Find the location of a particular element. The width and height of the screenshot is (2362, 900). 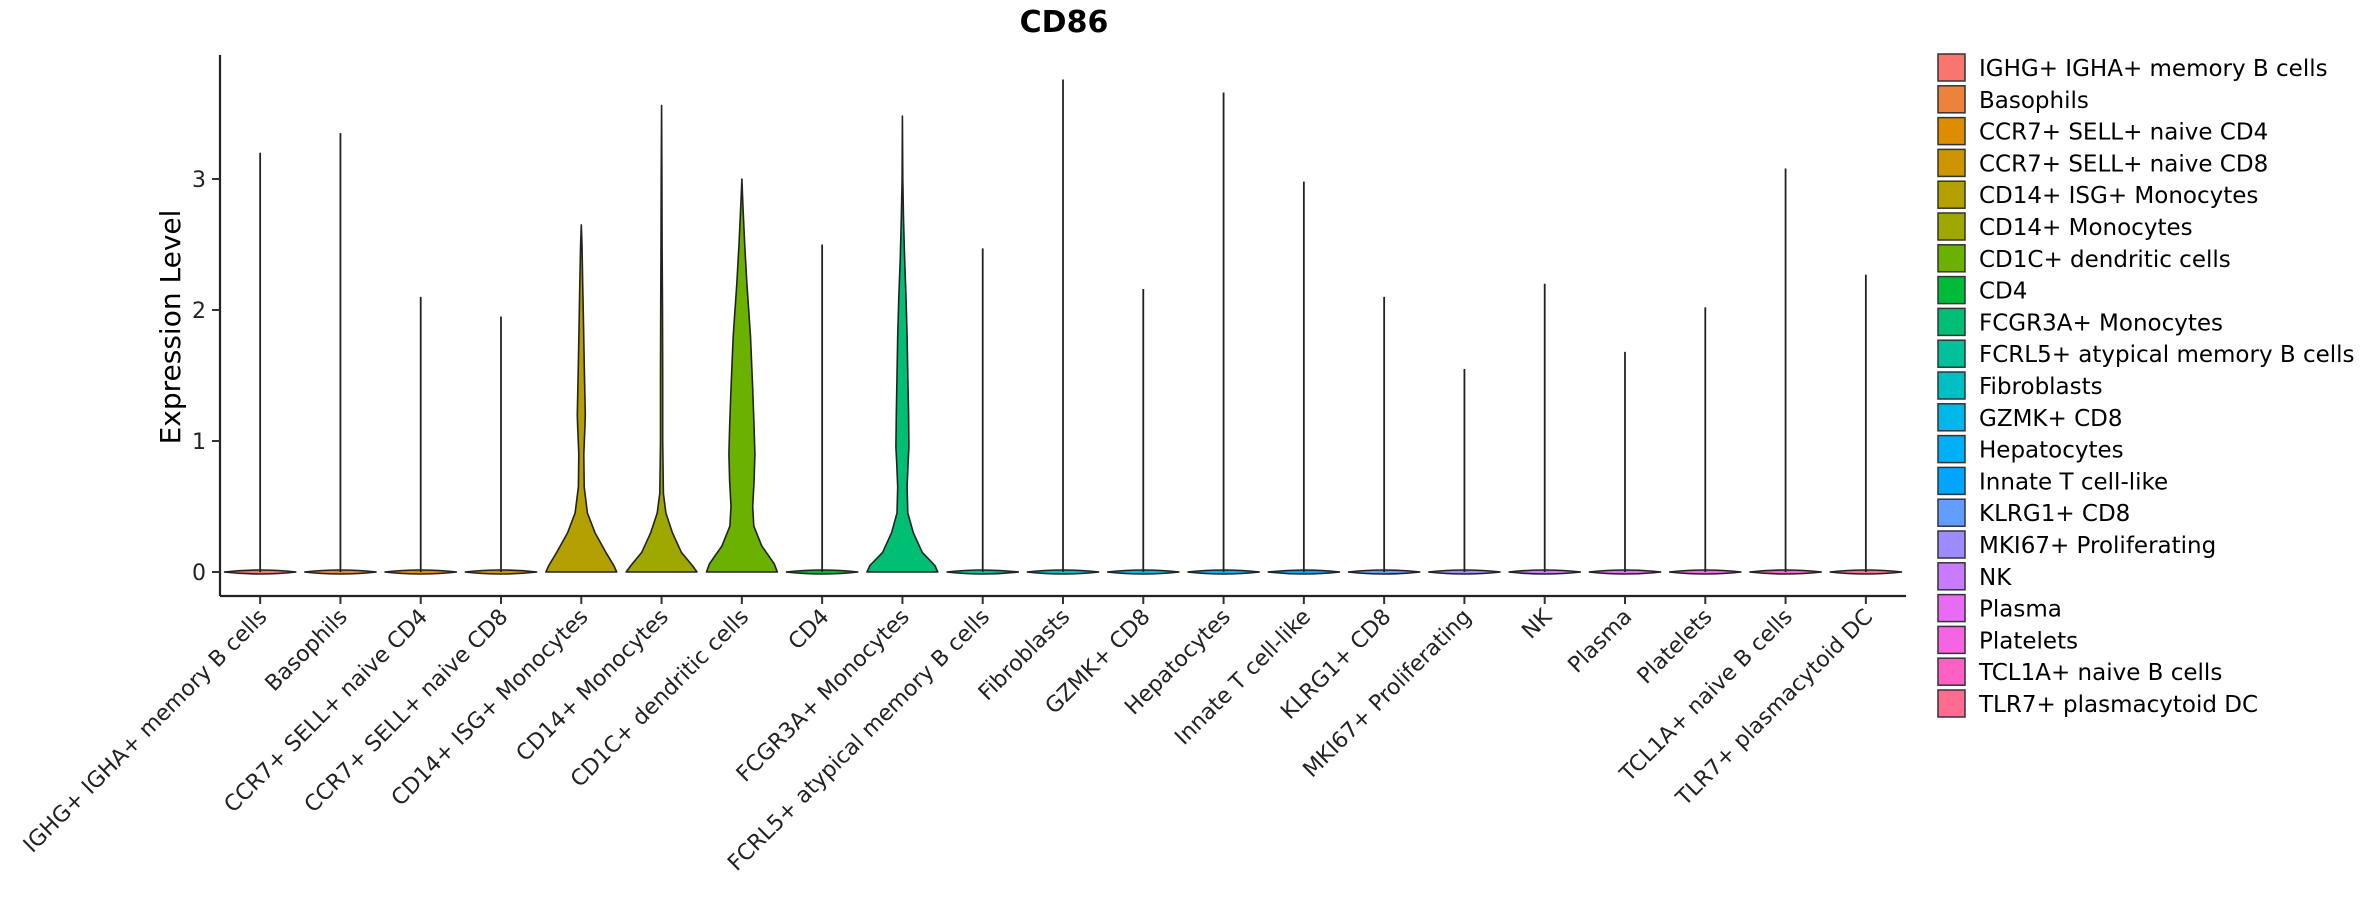

x-tick-label: IGHG+ IGHA+ memory B cells is located at coordinates (145, 731).